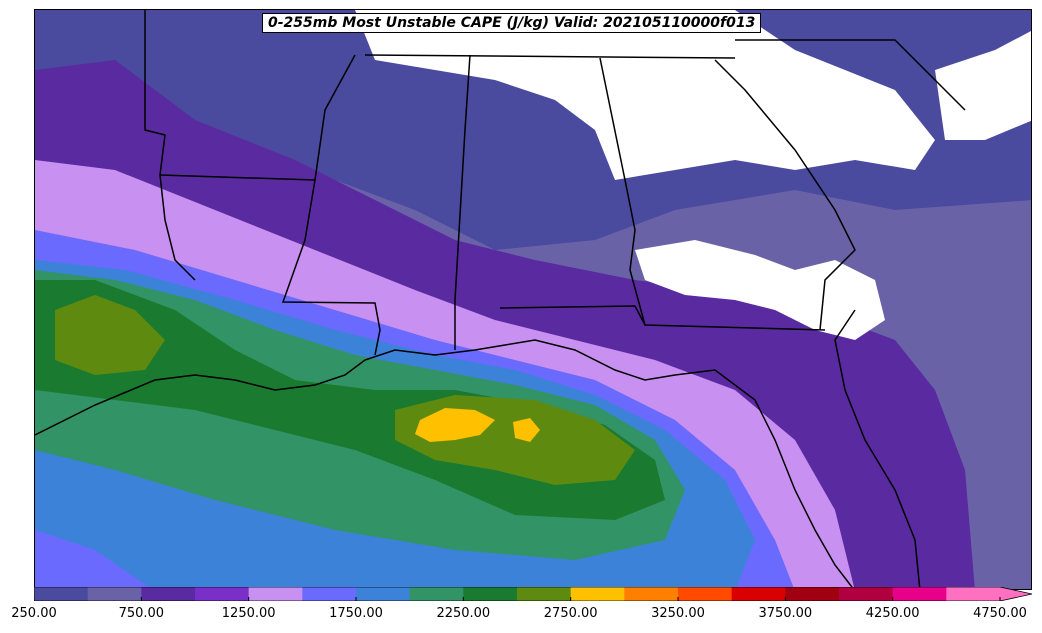 The width and height of the screenshot is (1042, 633). I want to click on colorbar-tick-label: 4250.00, so click(892, 613).